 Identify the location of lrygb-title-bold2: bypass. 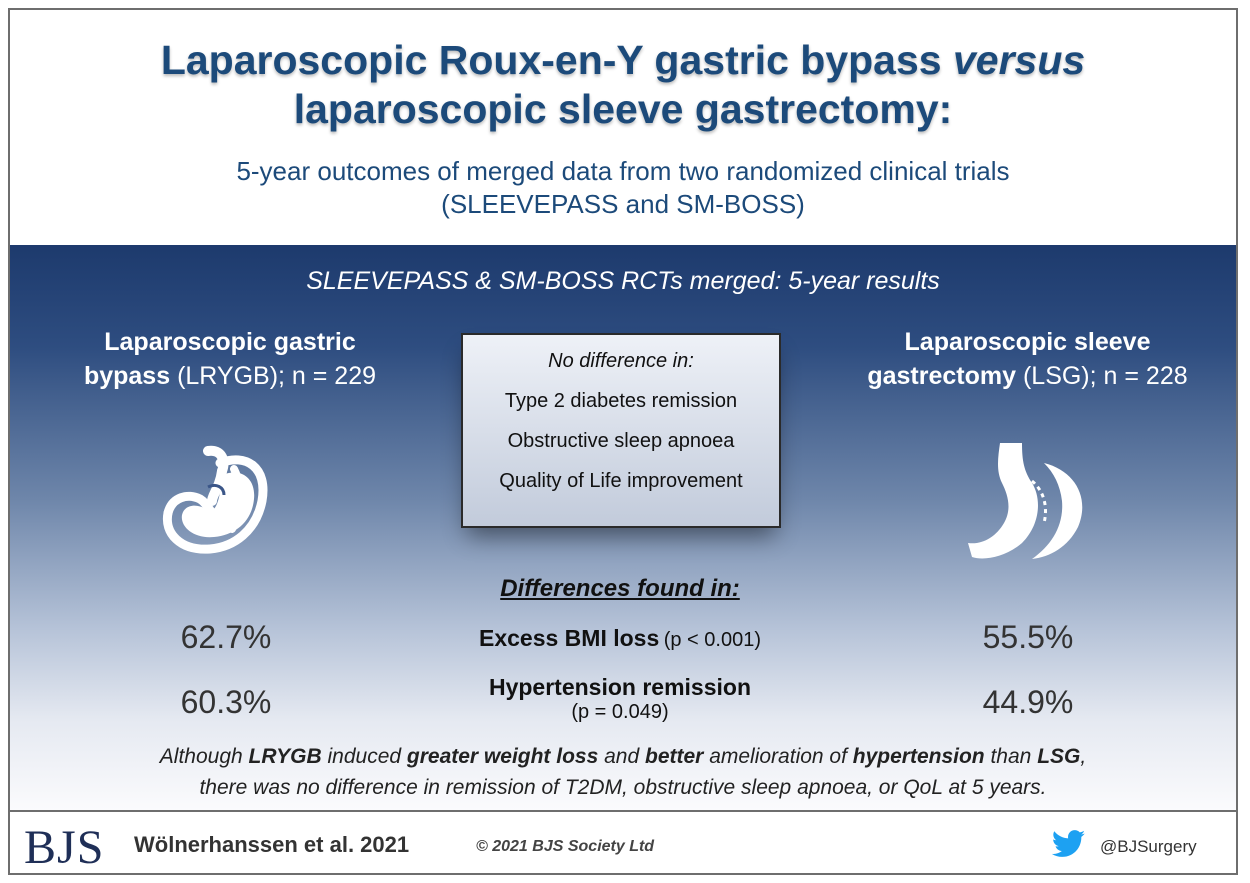
(127, 376).